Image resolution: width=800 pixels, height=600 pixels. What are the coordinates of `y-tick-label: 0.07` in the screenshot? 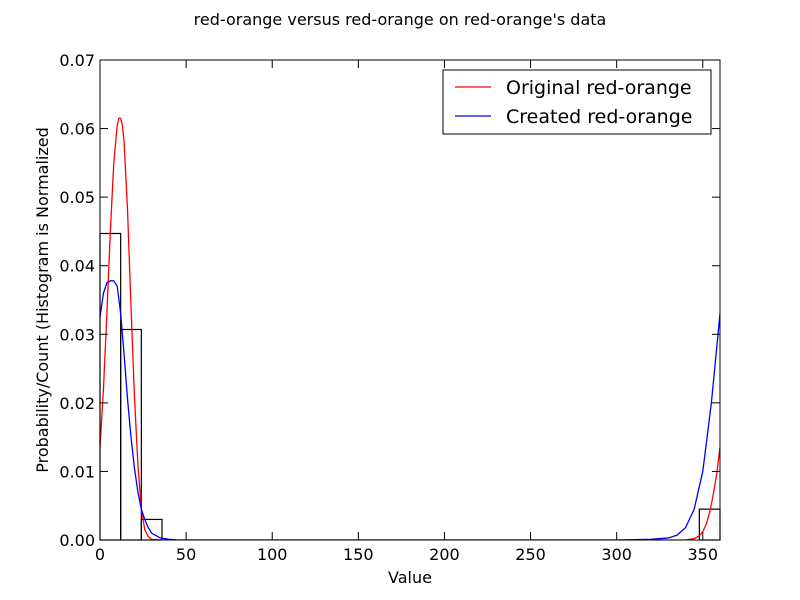 It's located at (77, 60).